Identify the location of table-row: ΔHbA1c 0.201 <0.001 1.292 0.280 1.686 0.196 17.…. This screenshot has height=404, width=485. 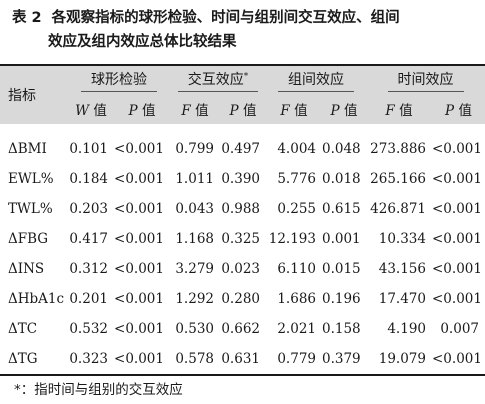
(242, 299).